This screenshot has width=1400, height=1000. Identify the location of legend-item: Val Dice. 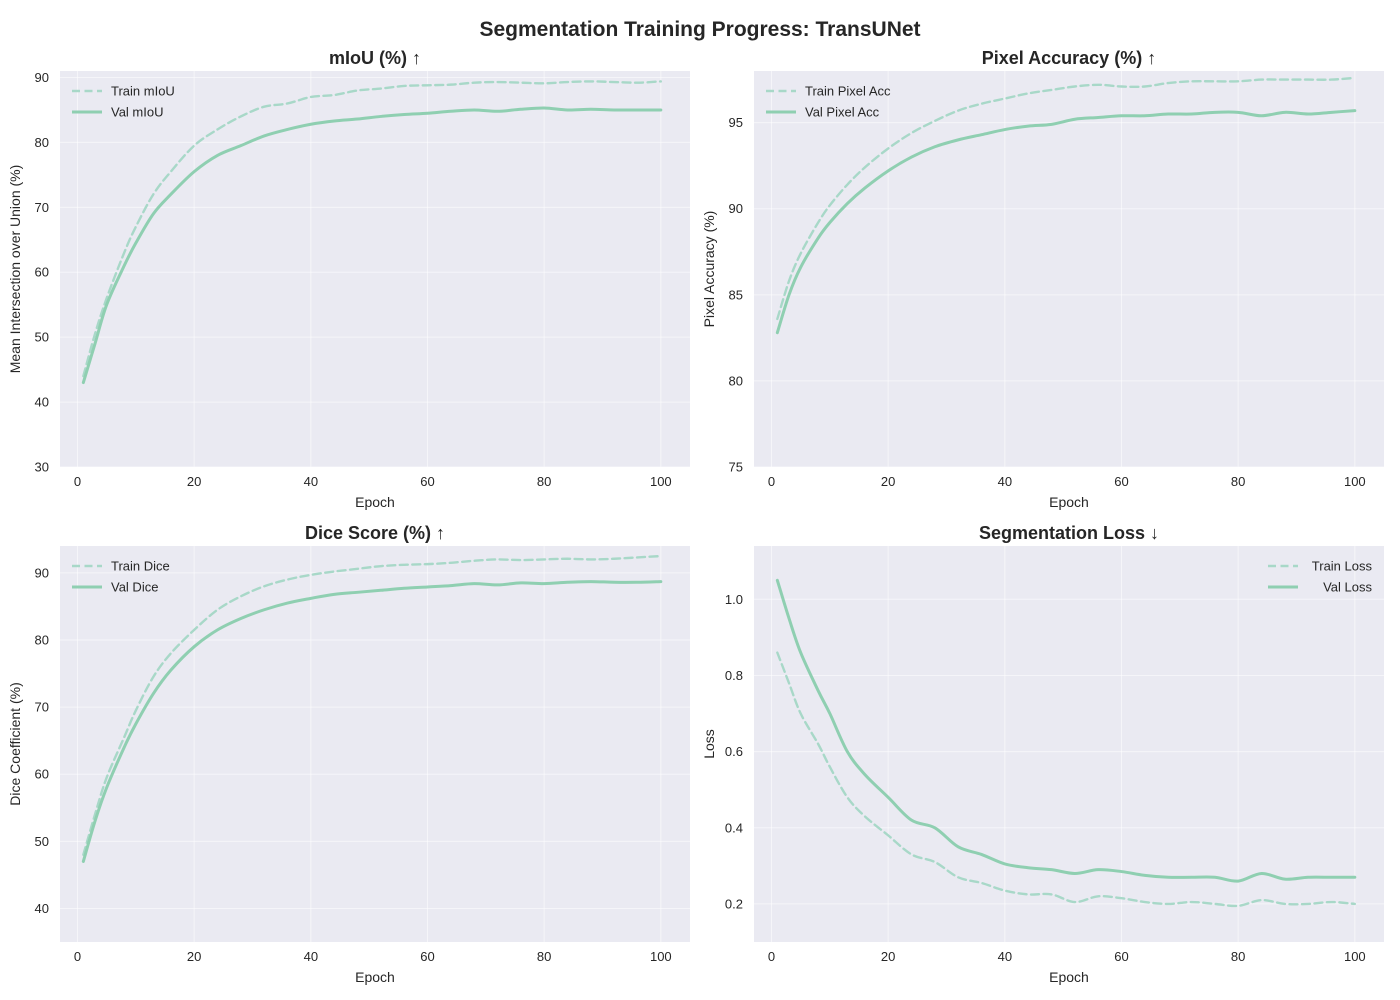
(115, 587).